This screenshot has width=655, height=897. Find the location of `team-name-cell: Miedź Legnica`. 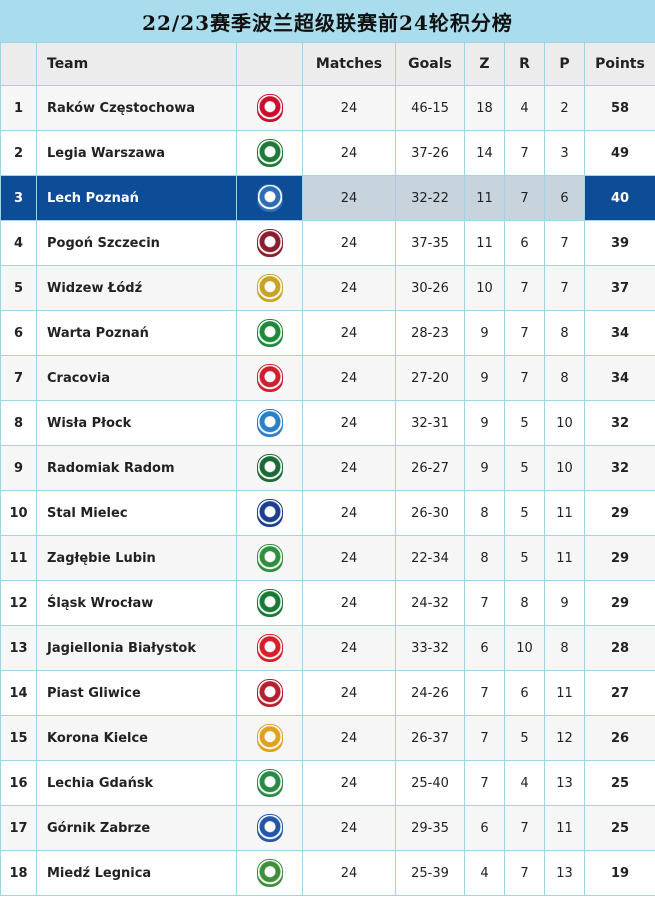

team-name-cell: Miedź Legnica is located at coordinates (136, 873).